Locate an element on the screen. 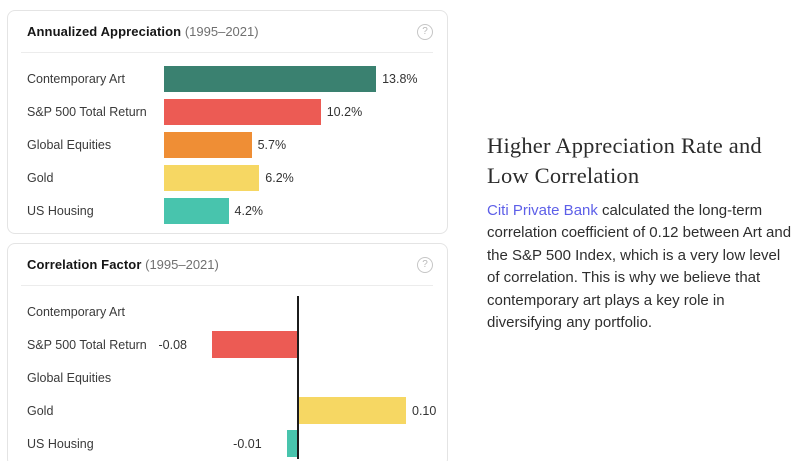  value-label: -0.08 is located at coordinates (173, 344).